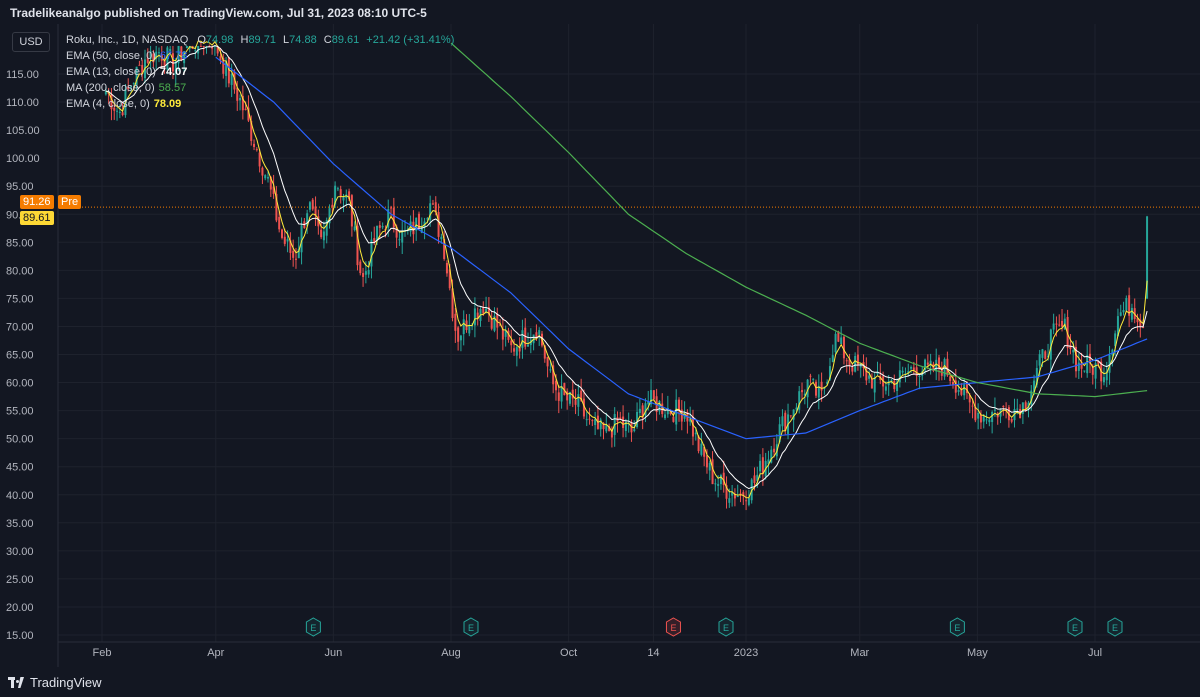 Image resolution: width=1200 pixels, height=697 pixels. I want to click on indicator-row-ema50: EMA (50, close, 0) 67.78, so click(260, 56).